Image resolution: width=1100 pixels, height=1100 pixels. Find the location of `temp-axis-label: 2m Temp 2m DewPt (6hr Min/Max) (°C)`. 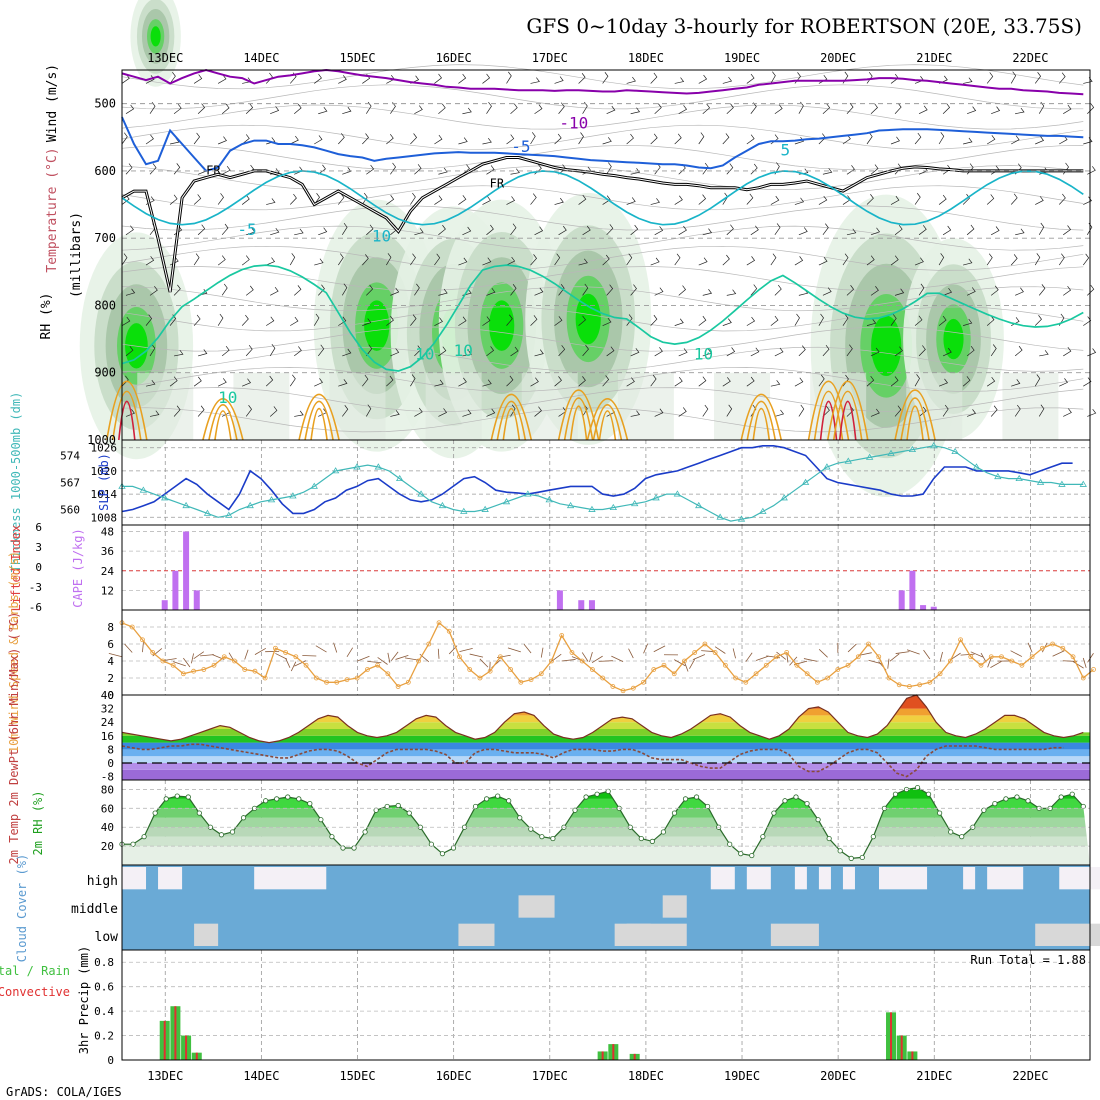

temp-axis-label: 2m Temp 2m DewPt (6hr Min/Max) (°C) is located at coordinates (14, 738).